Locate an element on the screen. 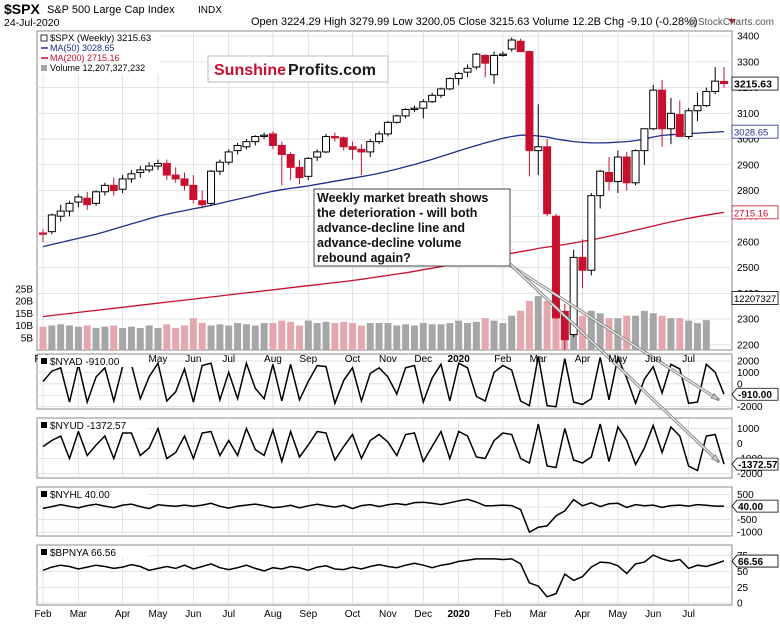 The image size is (780, 626). x-tick-label-top: May is located at coordinates (158, 359).